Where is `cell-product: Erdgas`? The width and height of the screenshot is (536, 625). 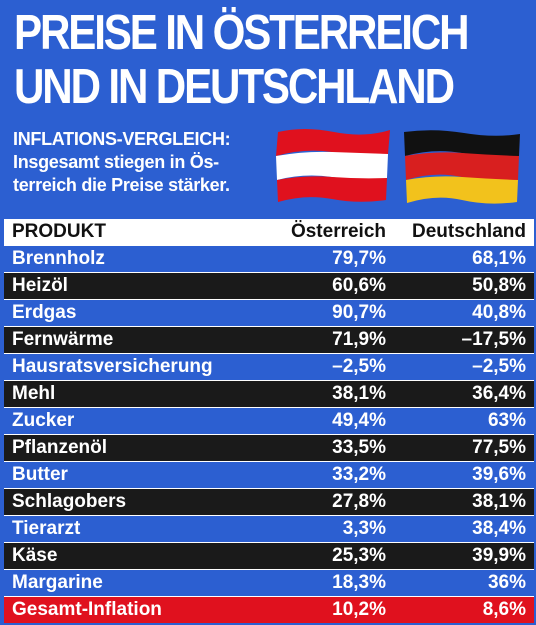
cell-product: Erdgas is located at coordinates (139, 313).